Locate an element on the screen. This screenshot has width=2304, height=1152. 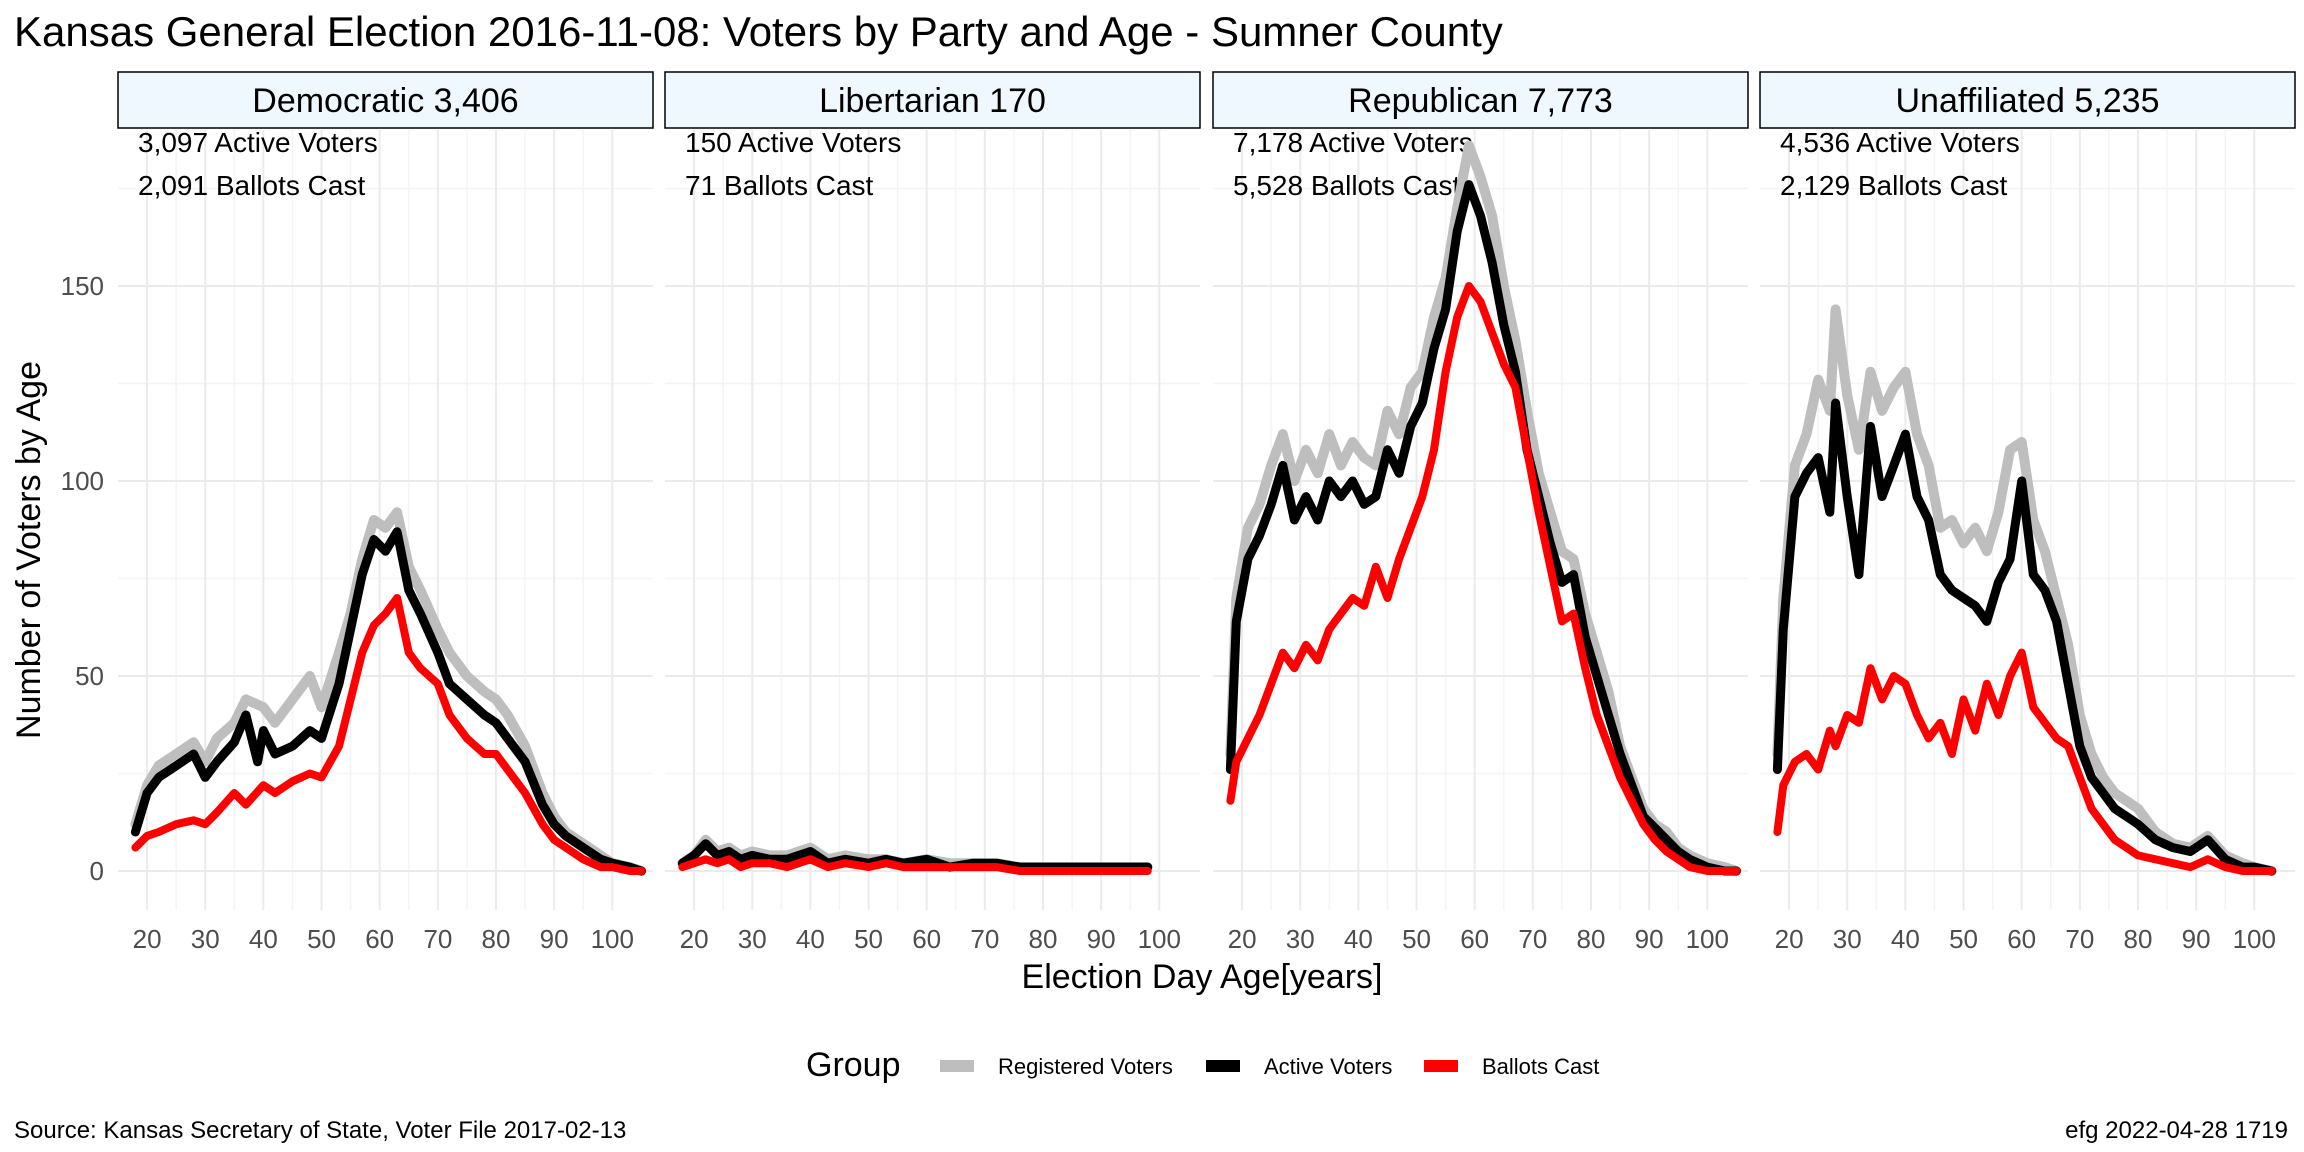
y-axis-title: Number of Voters by Age is located at coordinates (29, 550).